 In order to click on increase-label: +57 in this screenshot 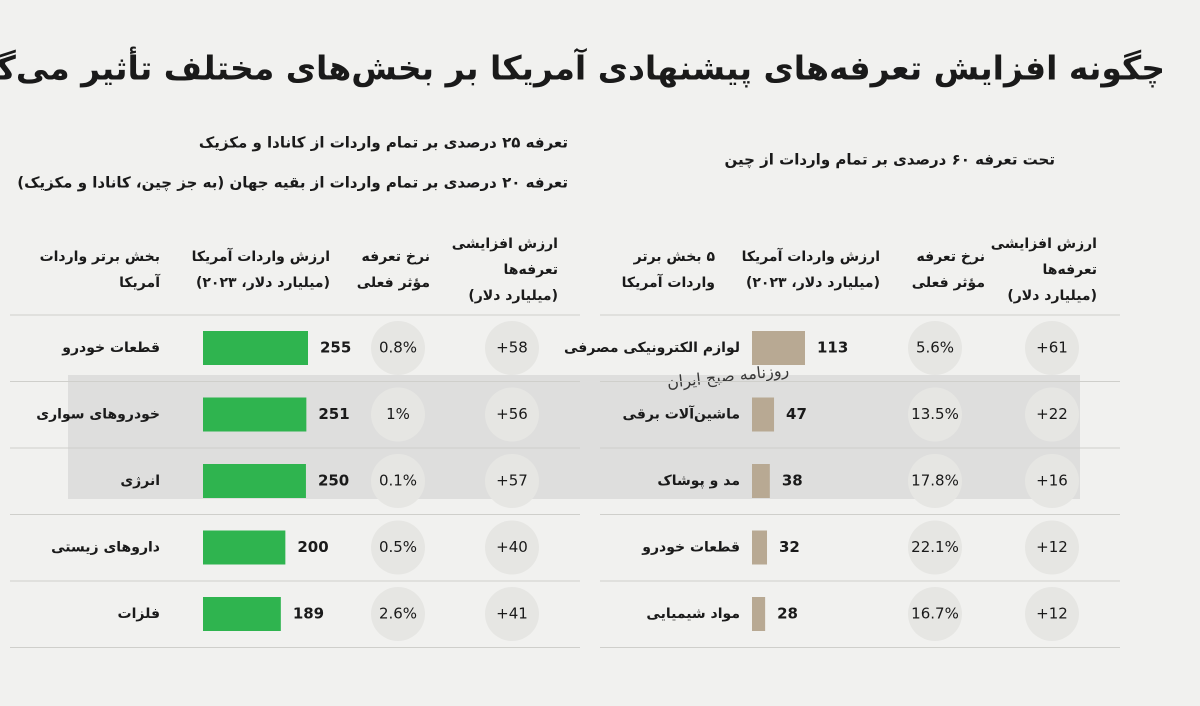, I will do `click(512, 481)`.